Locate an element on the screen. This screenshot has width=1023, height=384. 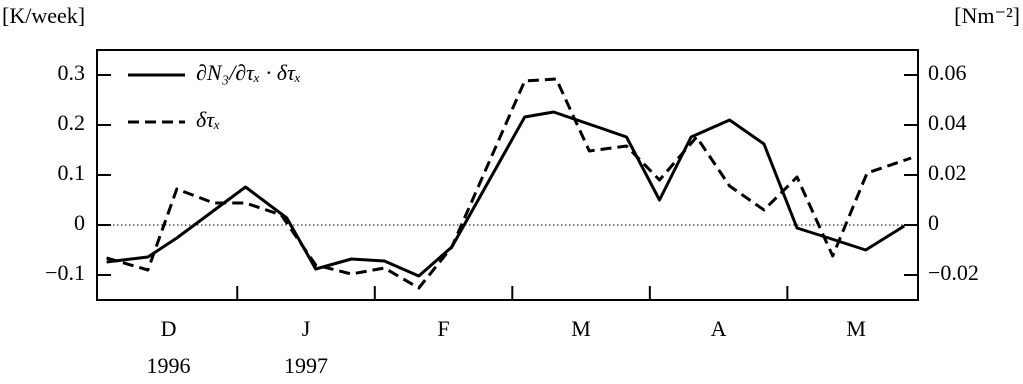
y-tick-label: 0 is located at coordinates (79, 222).